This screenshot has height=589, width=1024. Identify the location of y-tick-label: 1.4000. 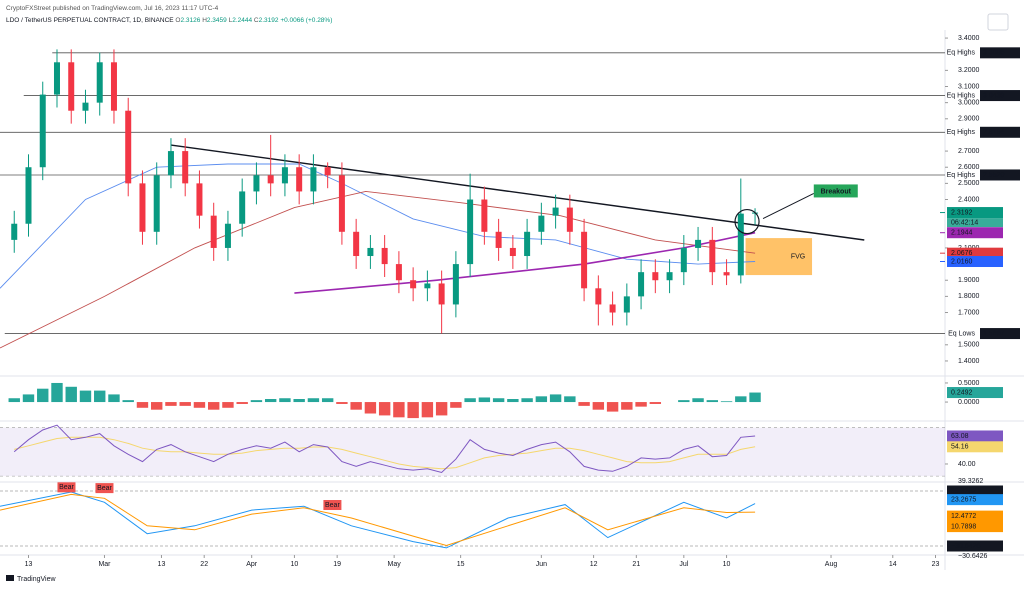
(969, 361).